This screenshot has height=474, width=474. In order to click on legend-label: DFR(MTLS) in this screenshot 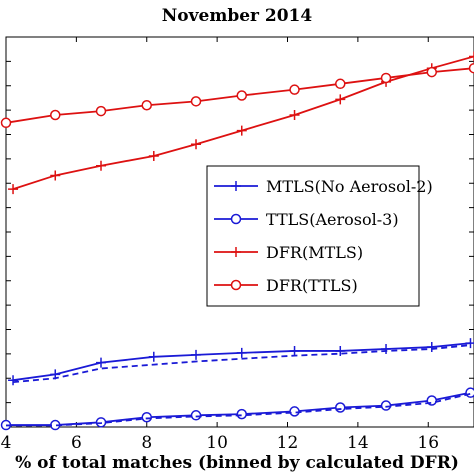, I will do `click(314, 252)`.